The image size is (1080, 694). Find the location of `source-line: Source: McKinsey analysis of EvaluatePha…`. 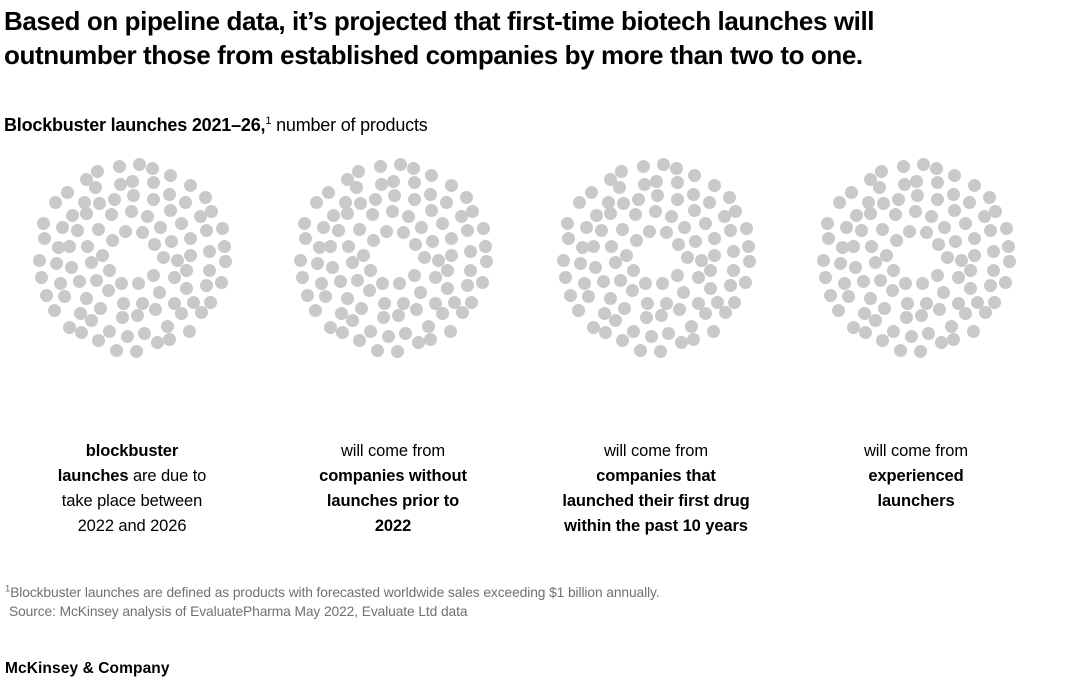

source-line: Source: McKinsey analysis of EvaluatePha… is located at coordinates (238, 611).